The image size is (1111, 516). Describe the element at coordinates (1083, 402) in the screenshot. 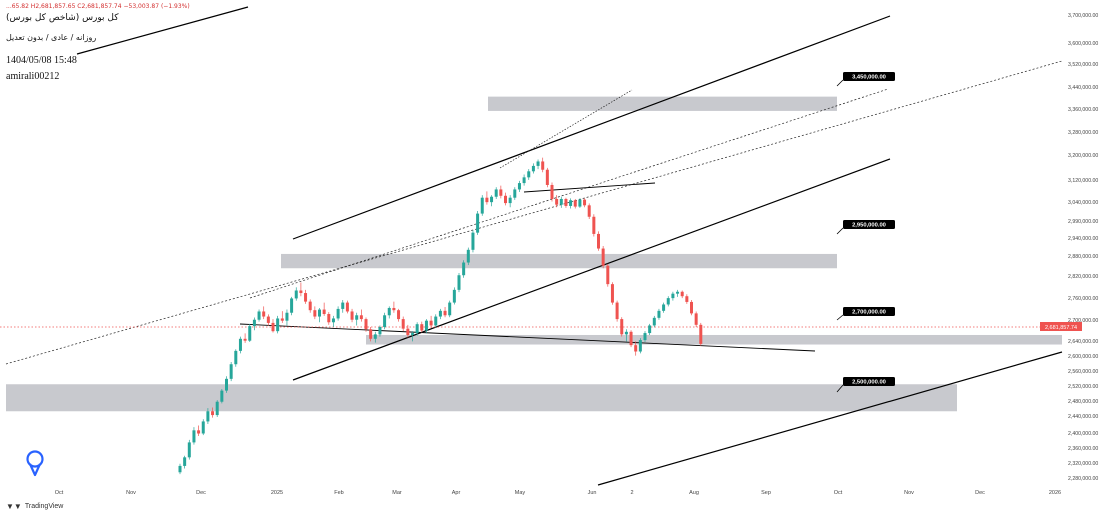

I see `price-tick-label: 2,480,000.00` at that location.